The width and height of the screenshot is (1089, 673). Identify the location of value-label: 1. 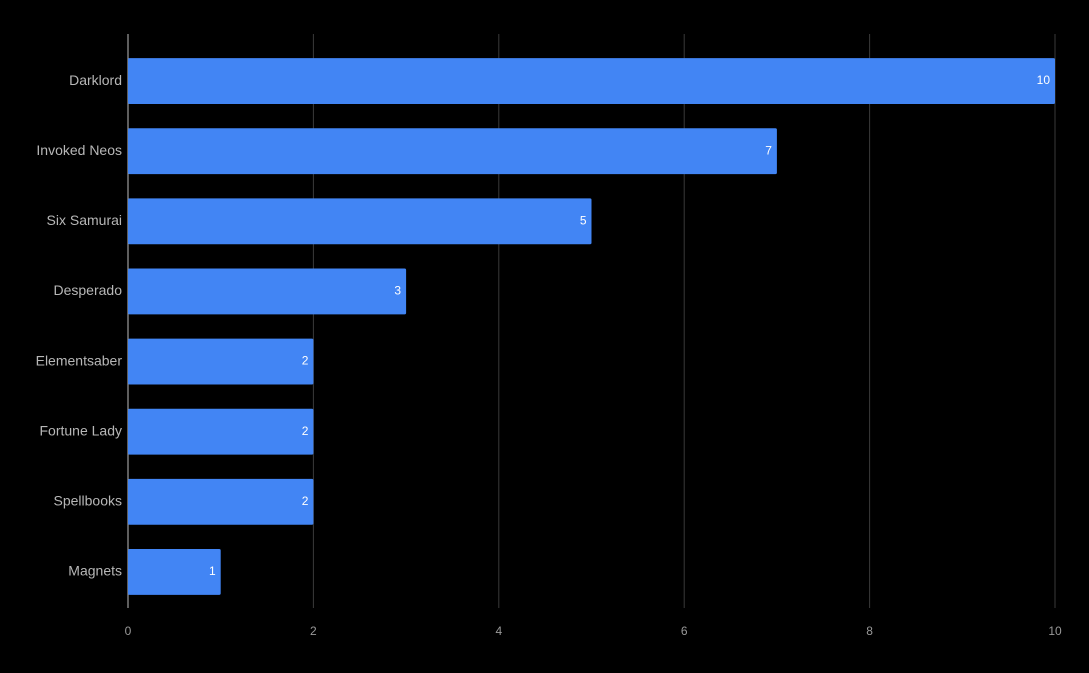
(212, 571).